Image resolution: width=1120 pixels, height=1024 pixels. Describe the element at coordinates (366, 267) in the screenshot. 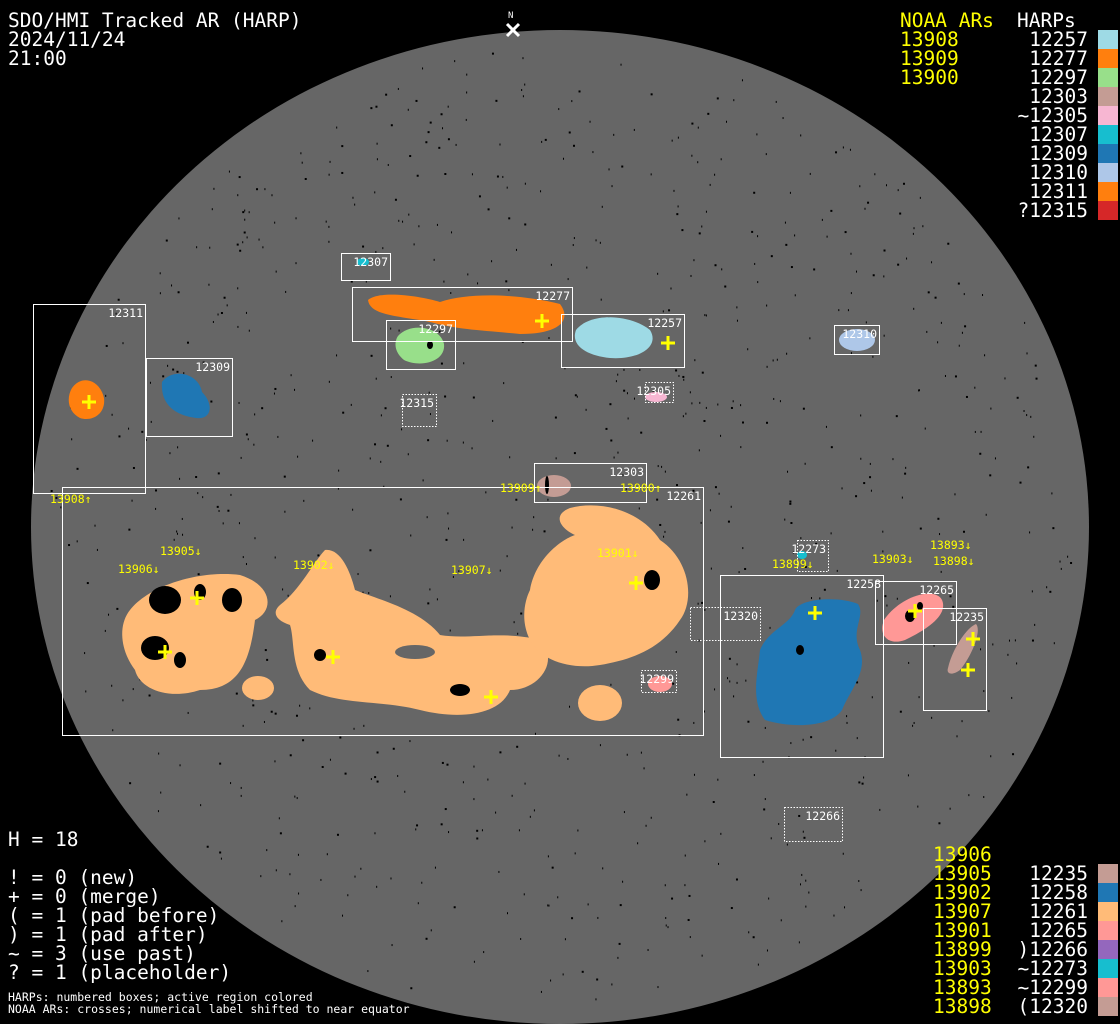

I see `harp-box-12307: 12307` at that location.